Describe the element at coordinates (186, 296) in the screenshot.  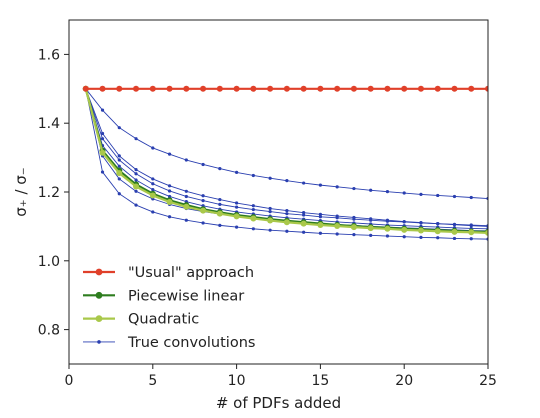
I see `legend-label: Piecewise linear` at that location.